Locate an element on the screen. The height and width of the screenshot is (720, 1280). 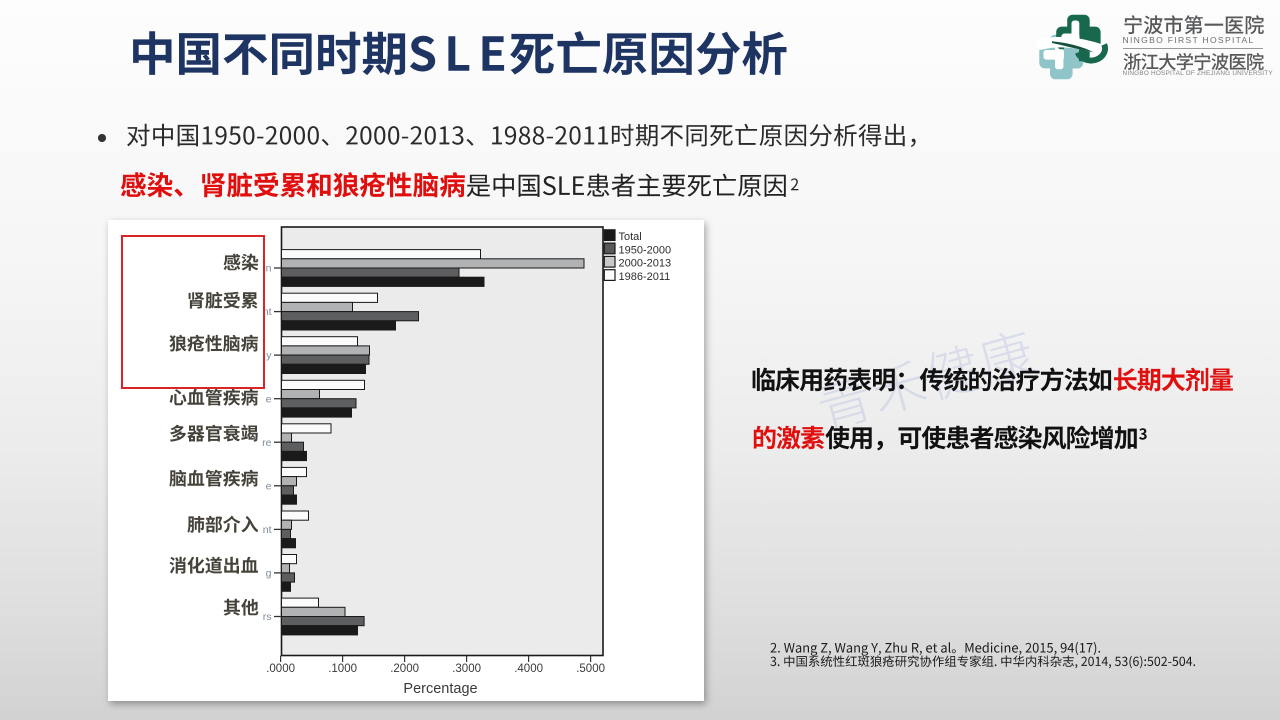
svg-text: re is located at coordinates (266, 442).